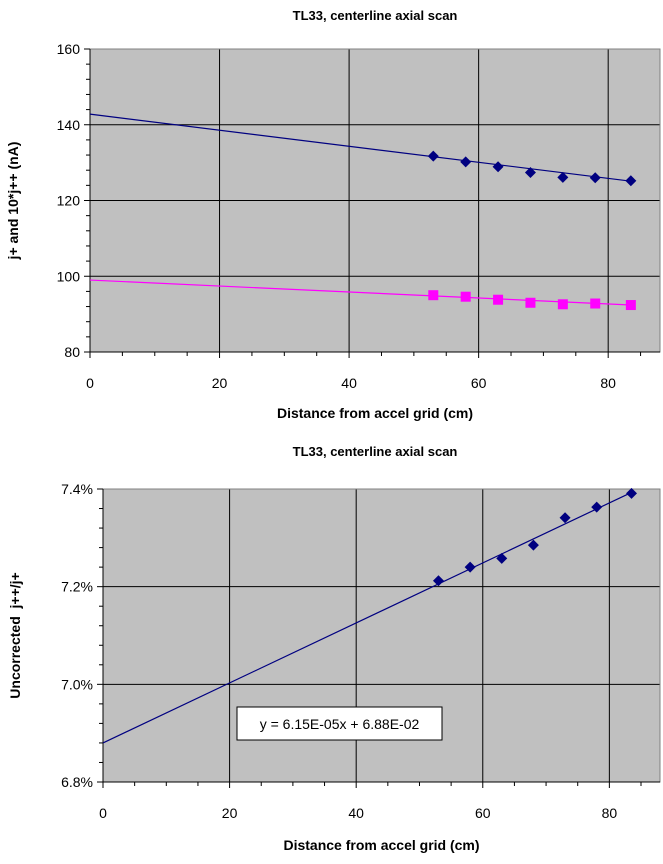  I want to click on series-0-trendline, so click(360, 147).